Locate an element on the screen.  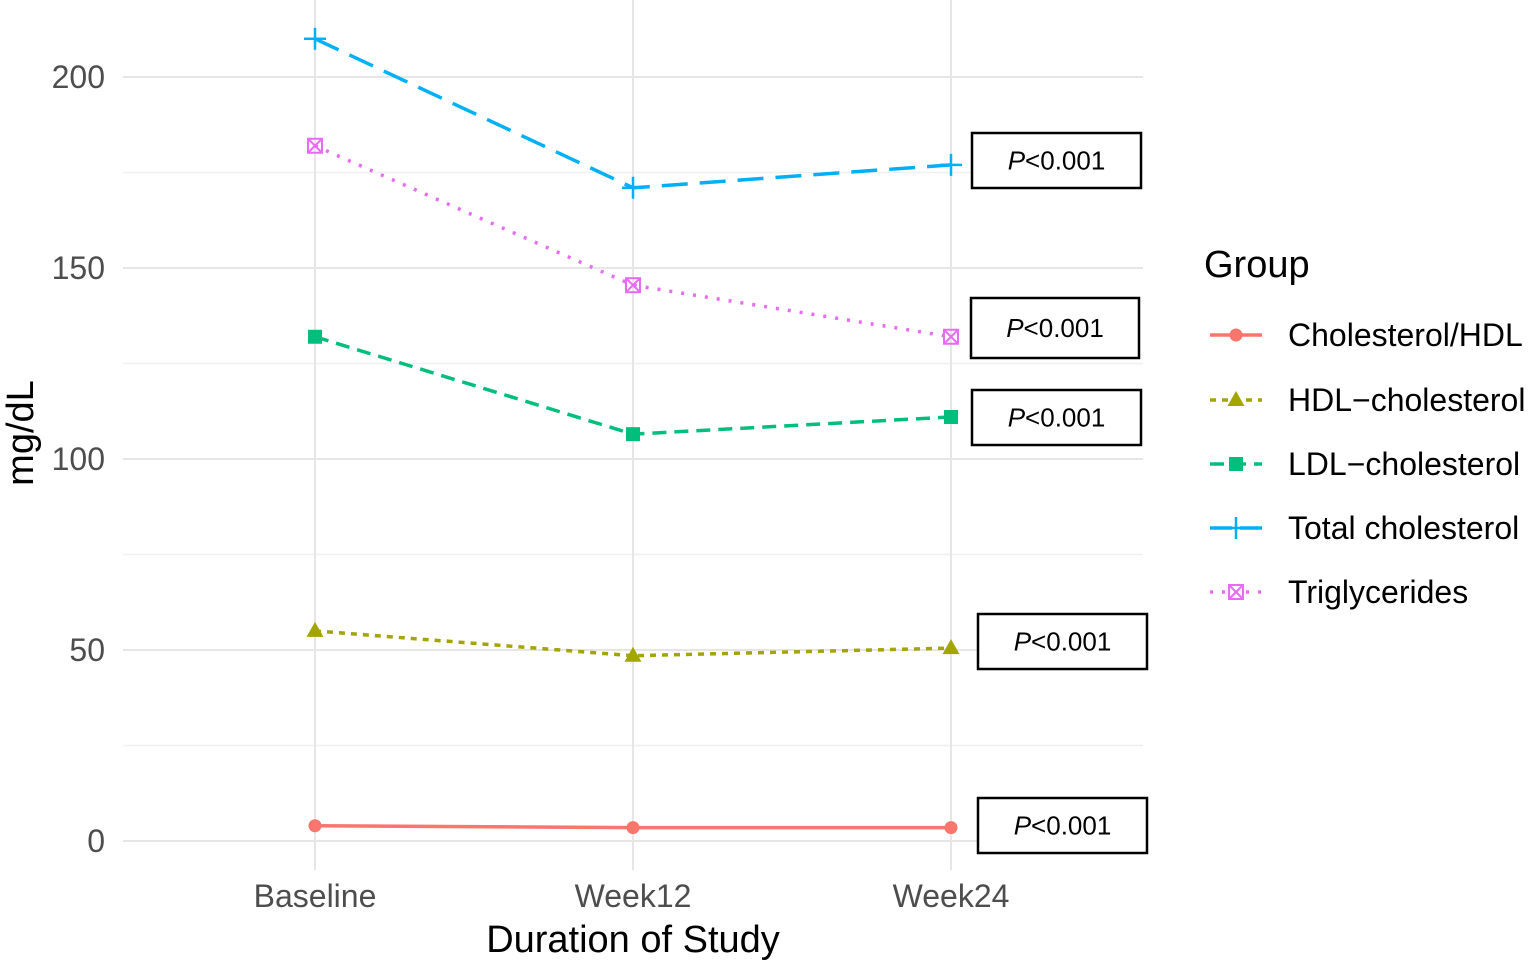
series-total-cholesterol is located at coordinates (633, 113).